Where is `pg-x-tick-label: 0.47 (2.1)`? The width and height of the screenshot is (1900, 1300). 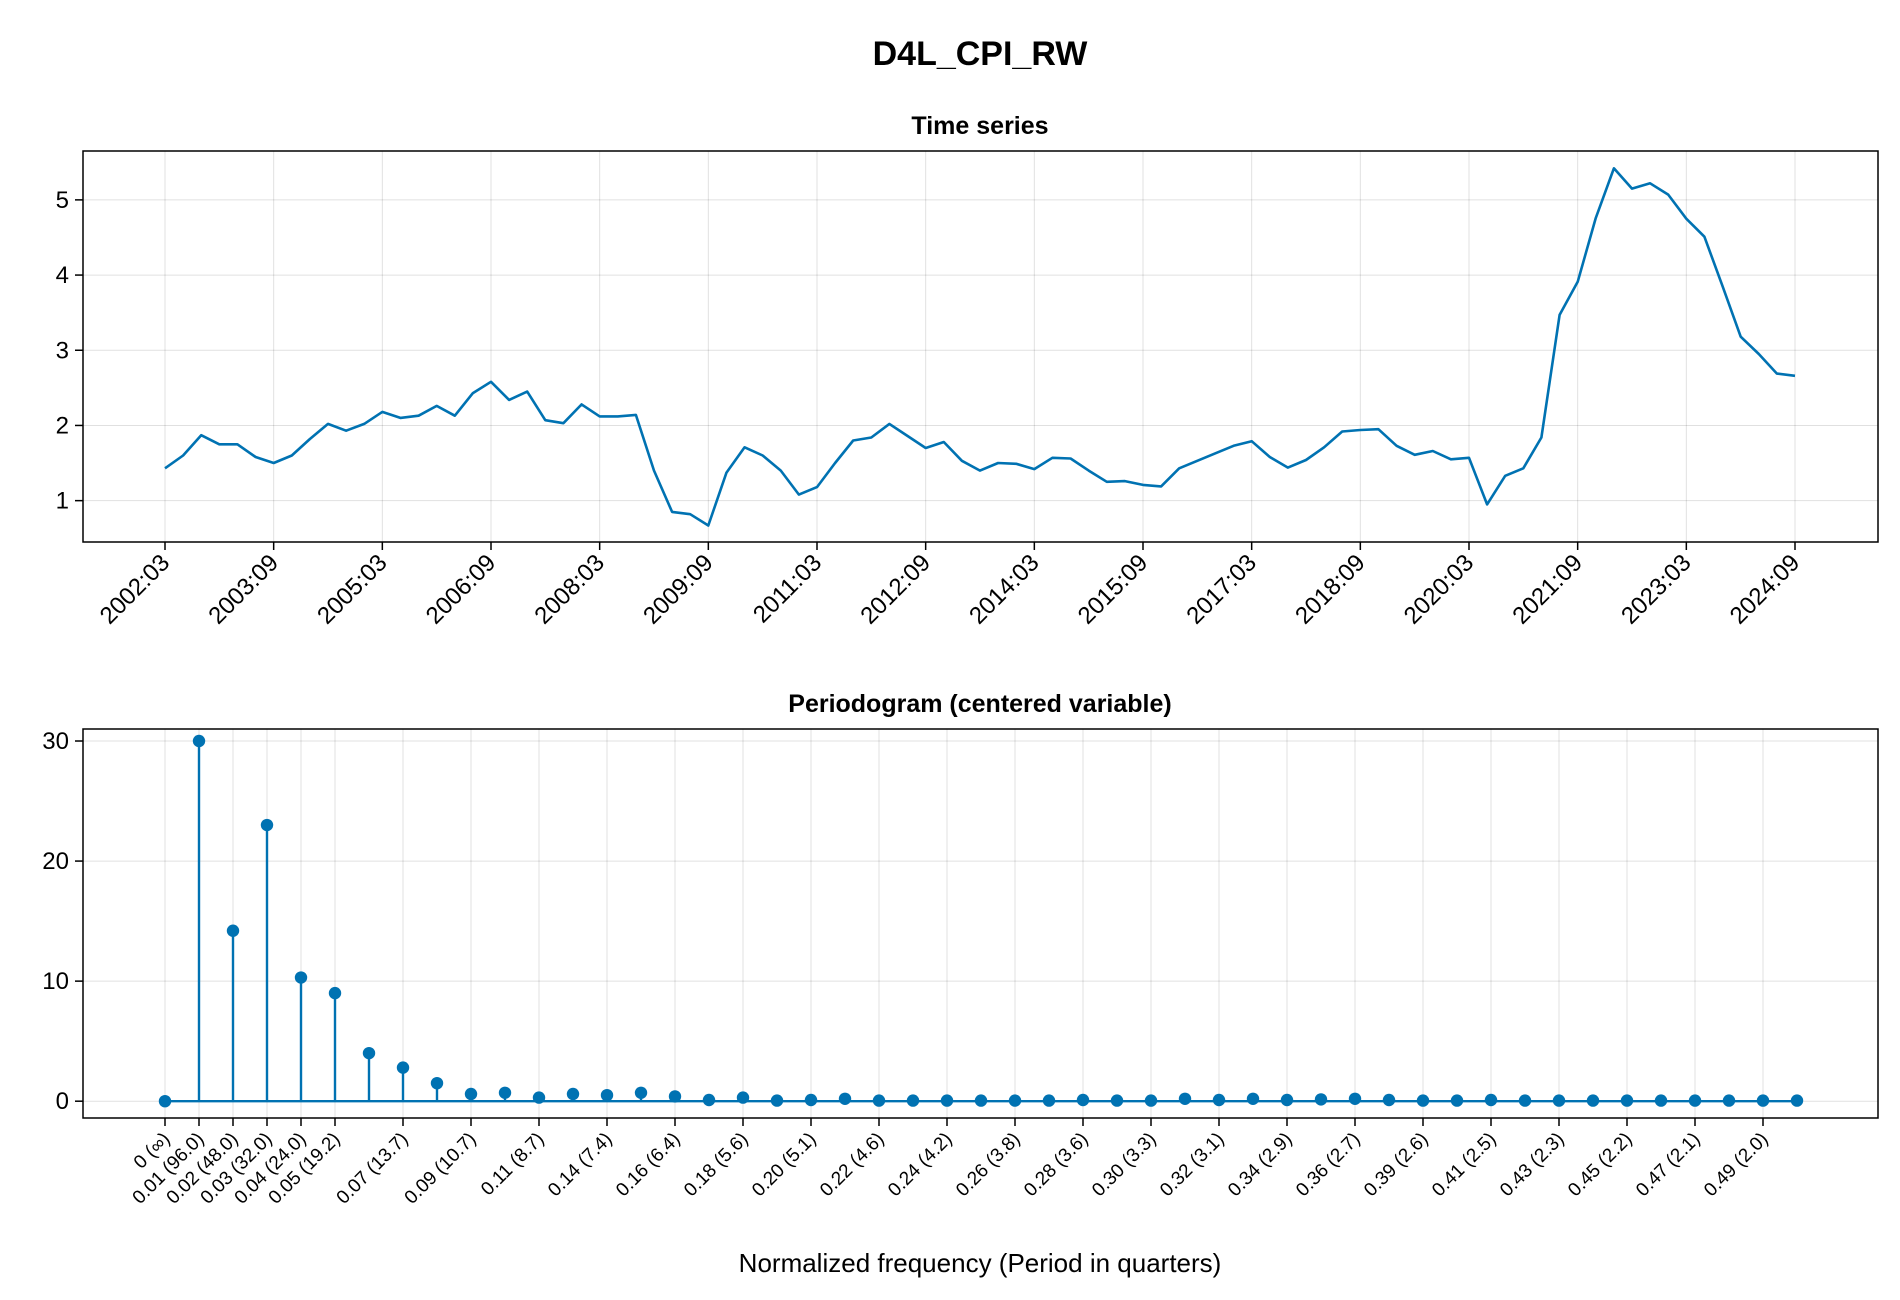 pg-x-tick-label: 0.47 (2.1) is located at coordinates (1668, 1165).